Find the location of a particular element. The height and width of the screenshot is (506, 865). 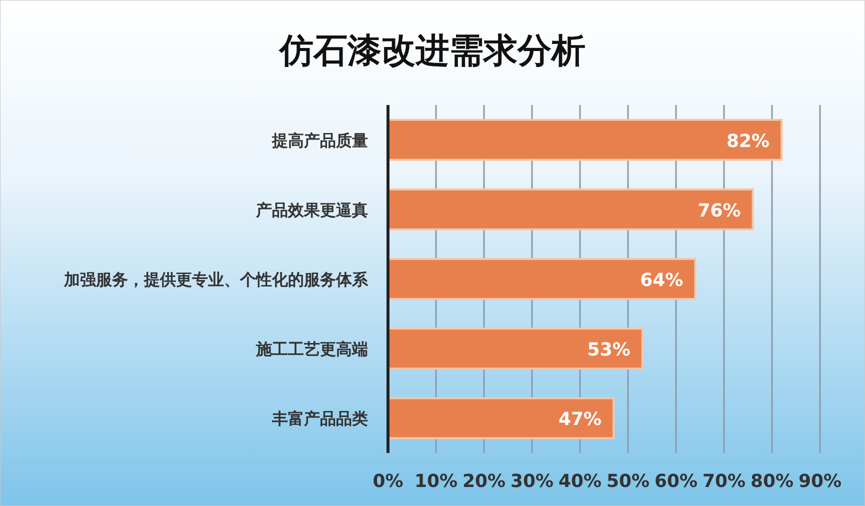

x-tick-label: 80% is located at coordinates (772, 481).